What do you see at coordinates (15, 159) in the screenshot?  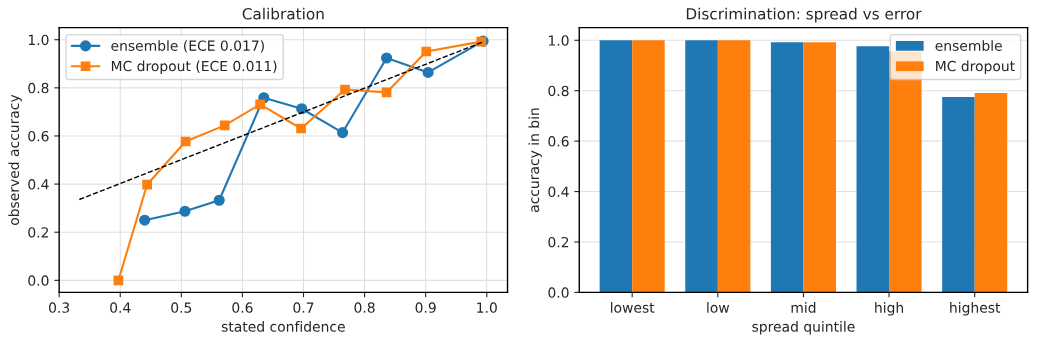 I see `y-axis-title: observed accuracy` at bounding box center [15, 159].